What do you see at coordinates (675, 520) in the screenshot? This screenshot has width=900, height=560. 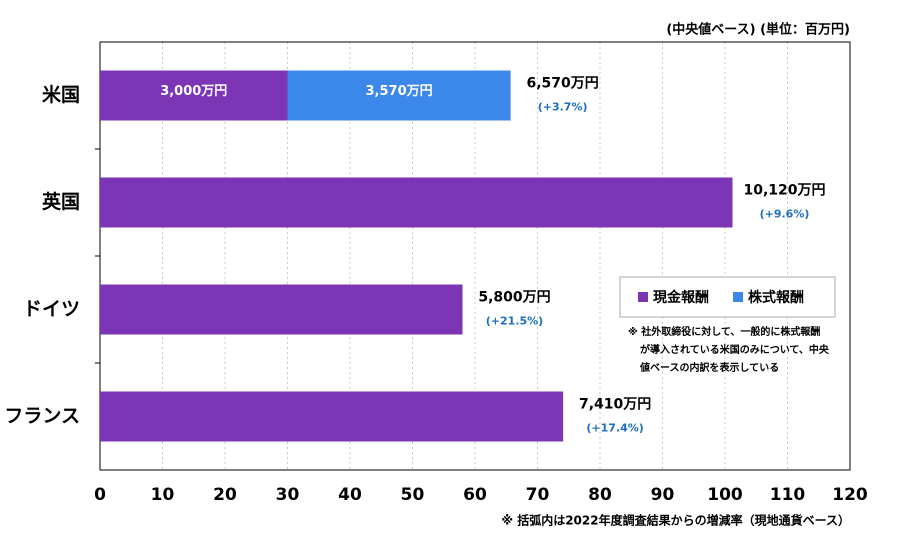 I see `footnote: ※ 括弧内は2022年度調査結果からの増減率（現地通貨ベース）` at bounding box center [675, 520].